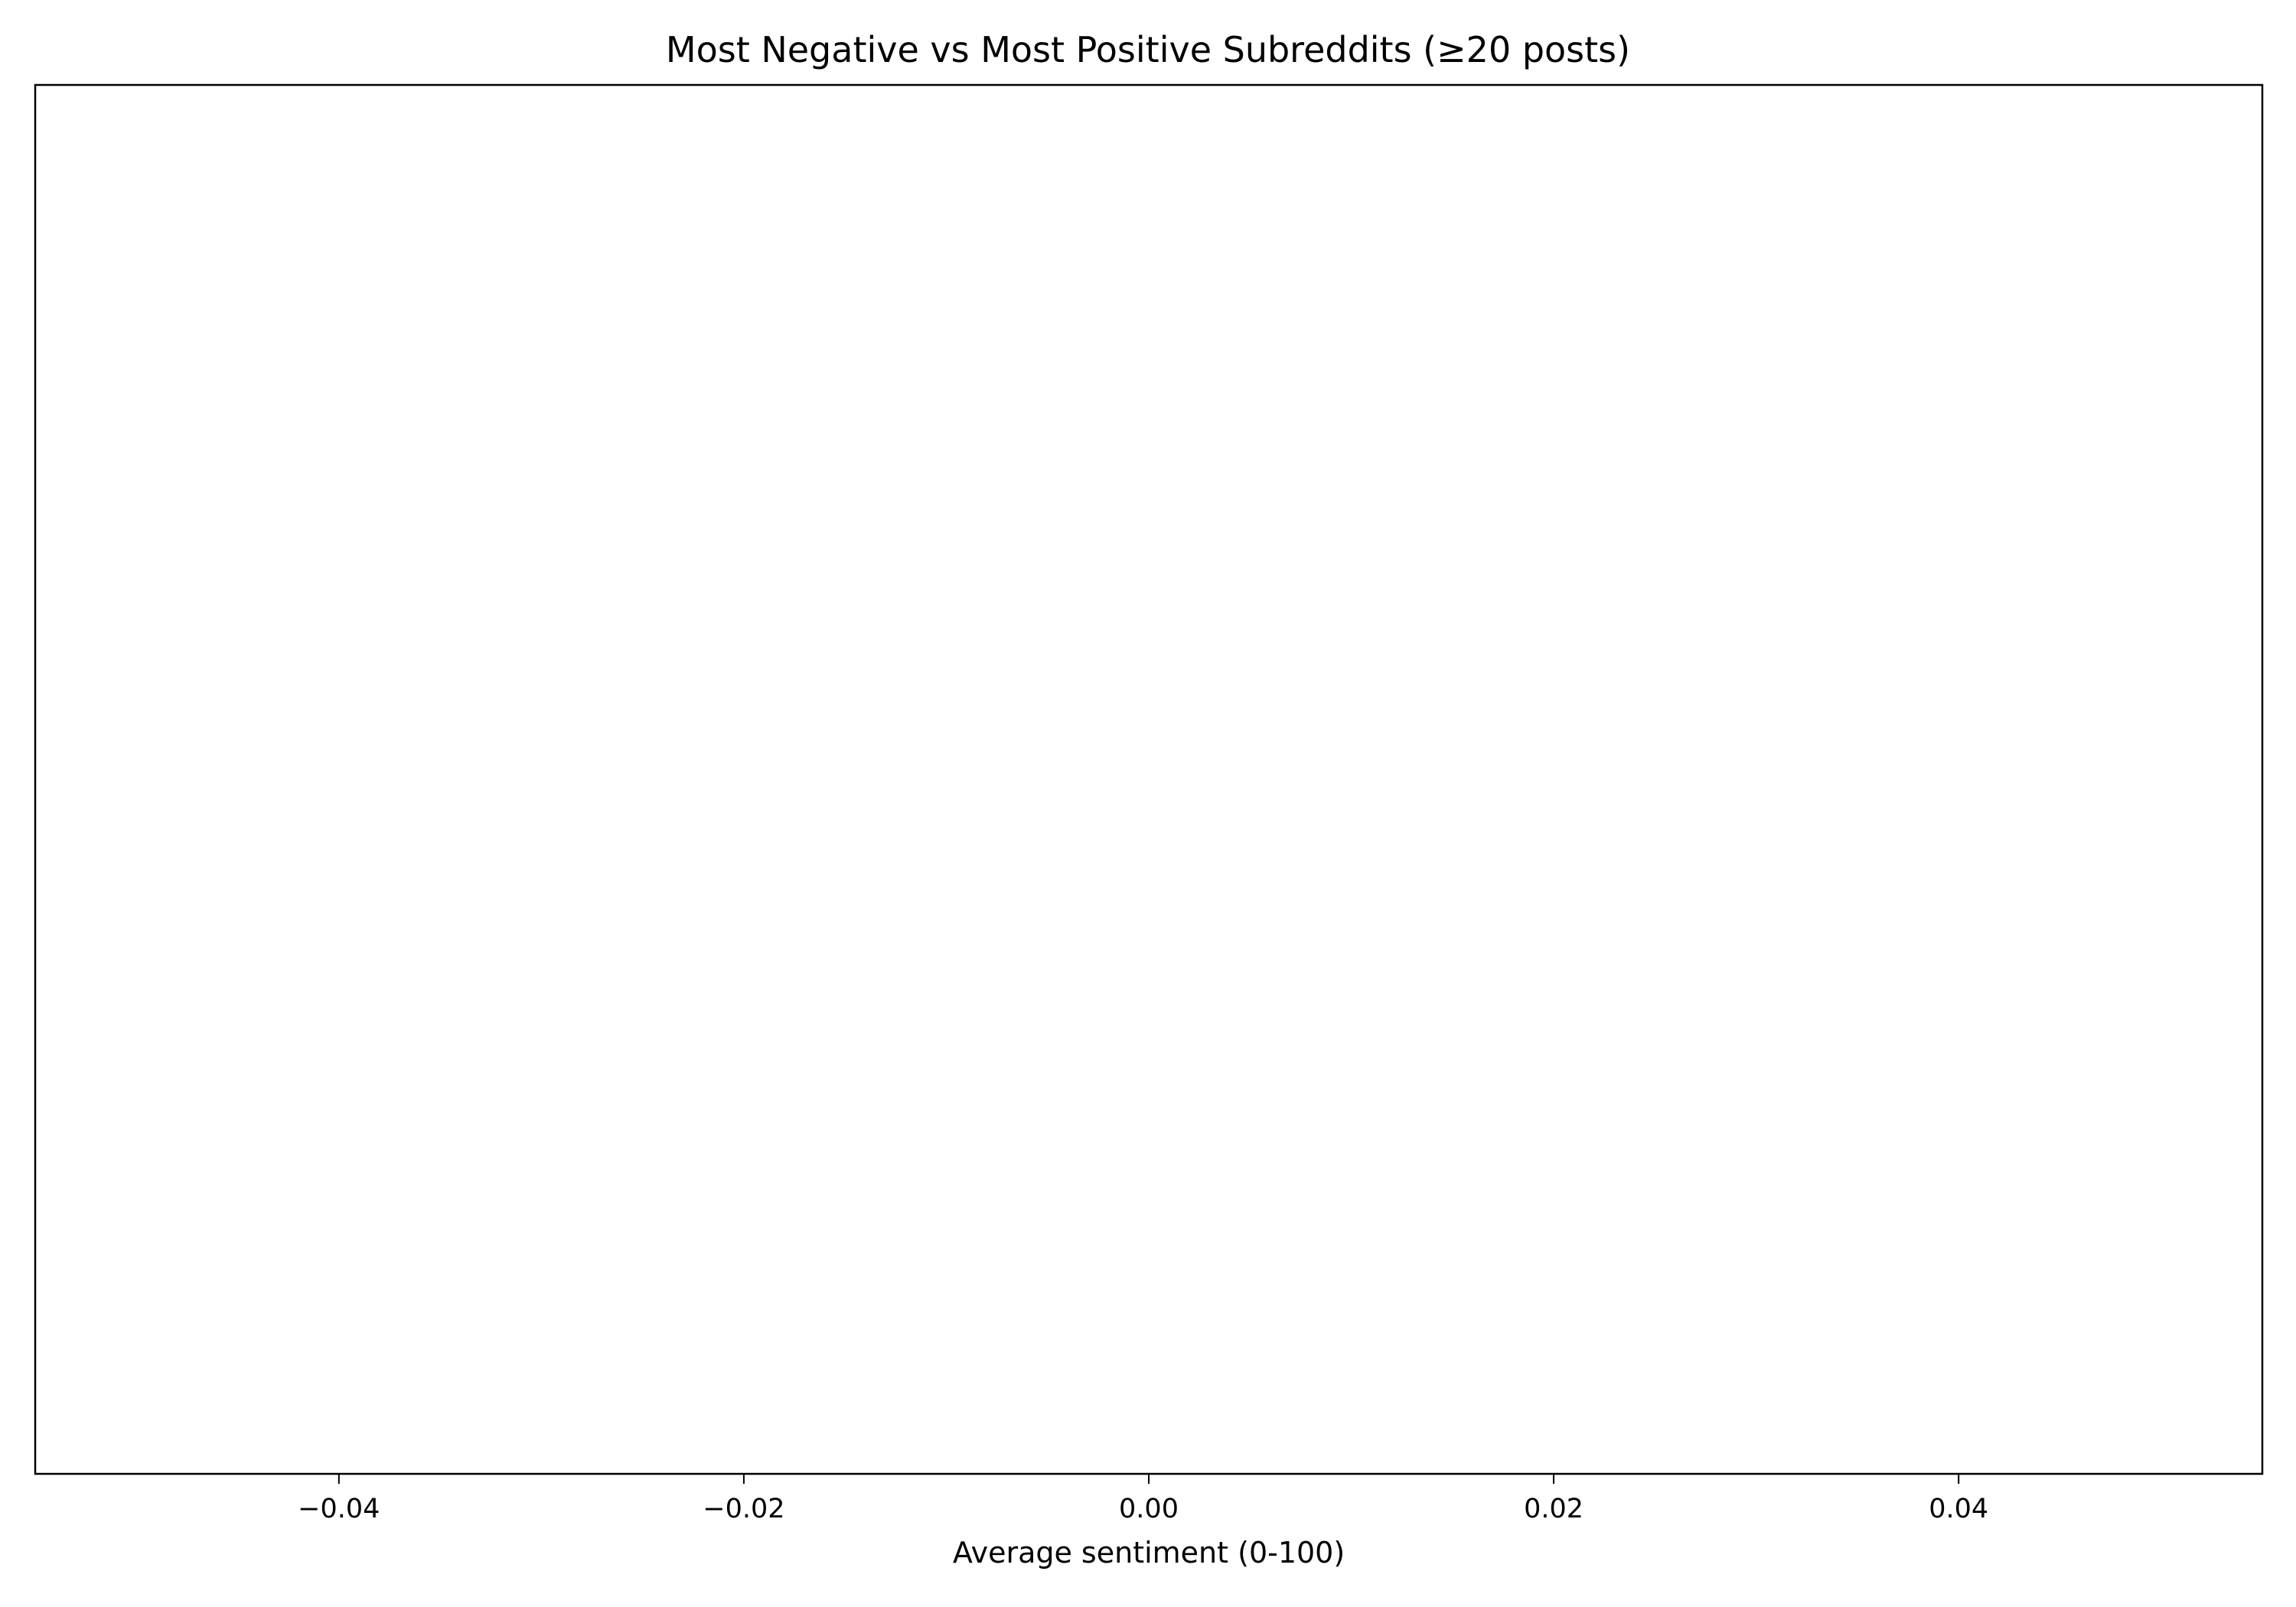  What do you see at coordinates (1149, 1553) in the screenshot?
I see `x-axis-label: Average sentiment (0-100)` at bounding box center [1149, 1553].